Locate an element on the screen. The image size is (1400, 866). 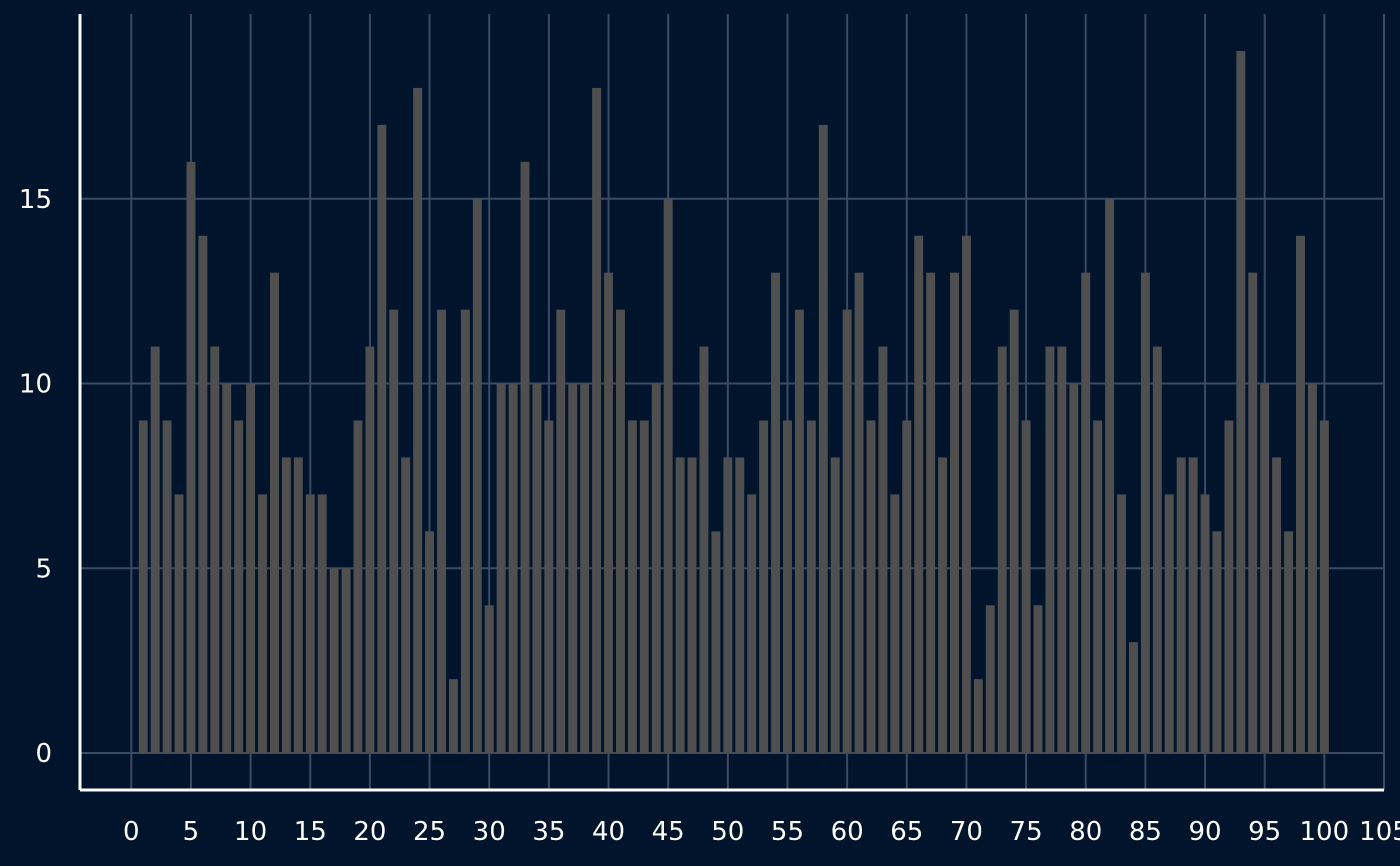
y-axis-ticks: 0 5 10 15 is located at coordinates (35, 477).